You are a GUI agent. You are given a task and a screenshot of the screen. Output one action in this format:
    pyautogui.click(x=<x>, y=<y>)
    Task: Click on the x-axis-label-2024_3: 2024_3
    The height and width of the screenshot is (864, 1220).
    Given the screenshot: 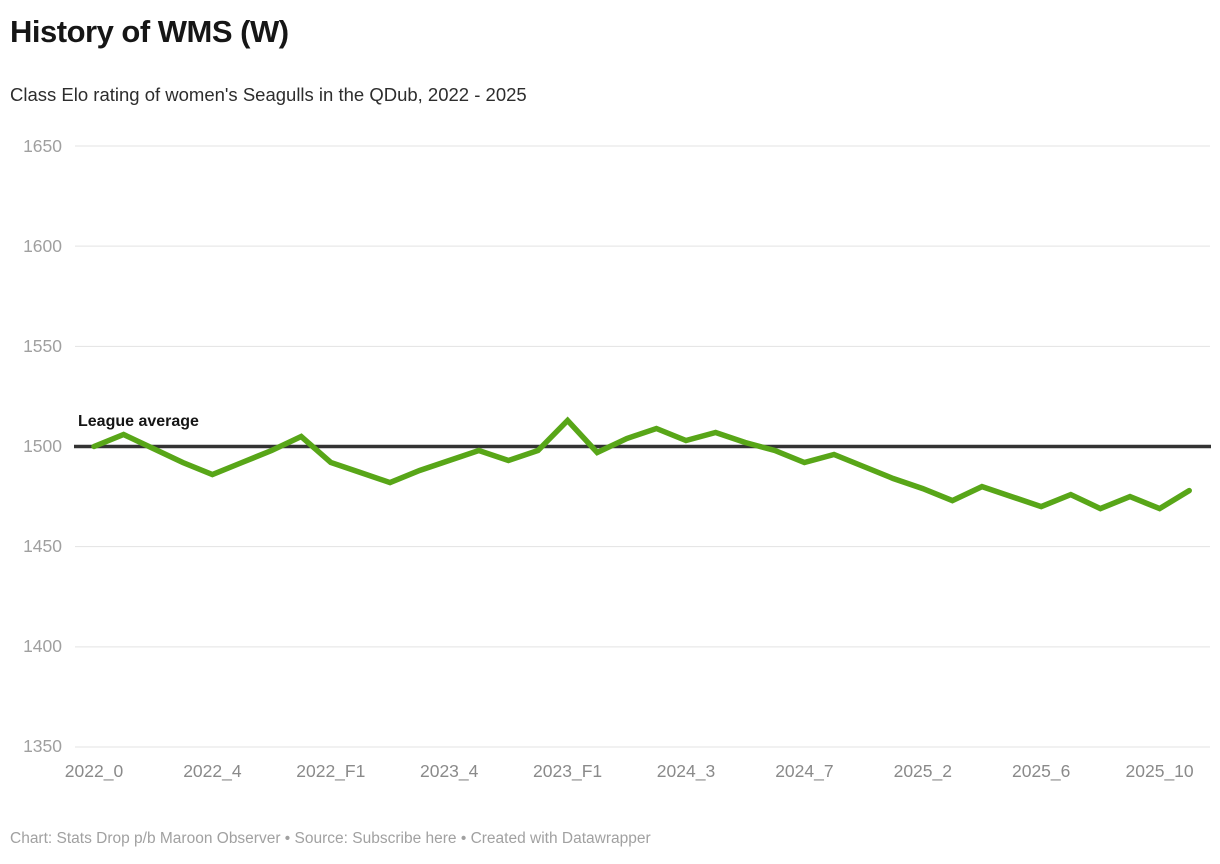 What is the action you would take?
    pyautogui.click(x=686, y=771)
    